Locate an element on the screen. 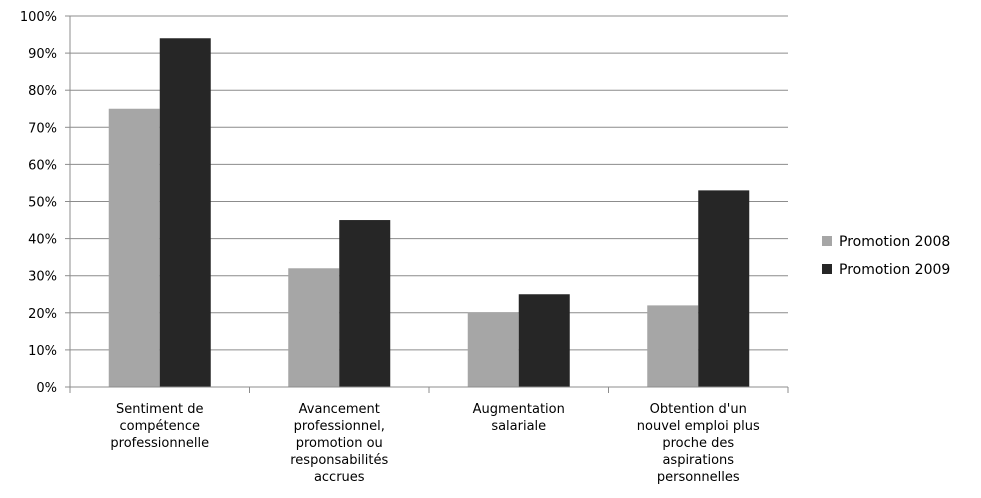  x-category-label: Augmentation salariale is located at coordinates (519, 418).